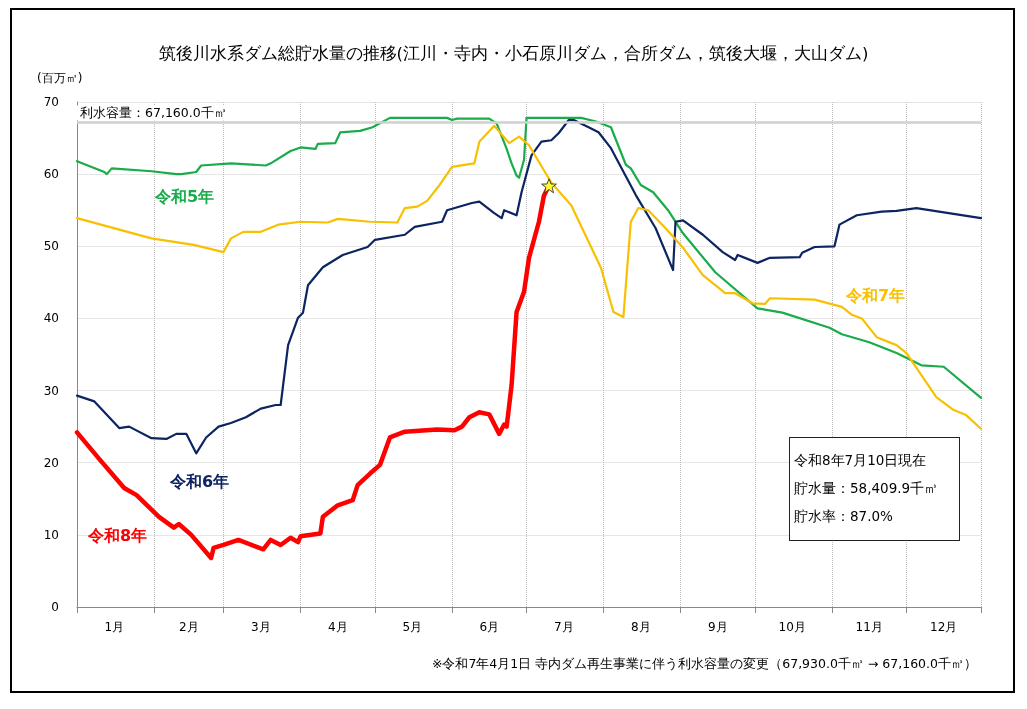  What do you see at coordinates (704, 664) in the screenshot?
I see `text: ※令和7年4月1日 寺内ダム再生事業に伴う利水容量の変更（67,930.0千㎥ → 67,160.0千㎥）` at bounding box center [704, 664].